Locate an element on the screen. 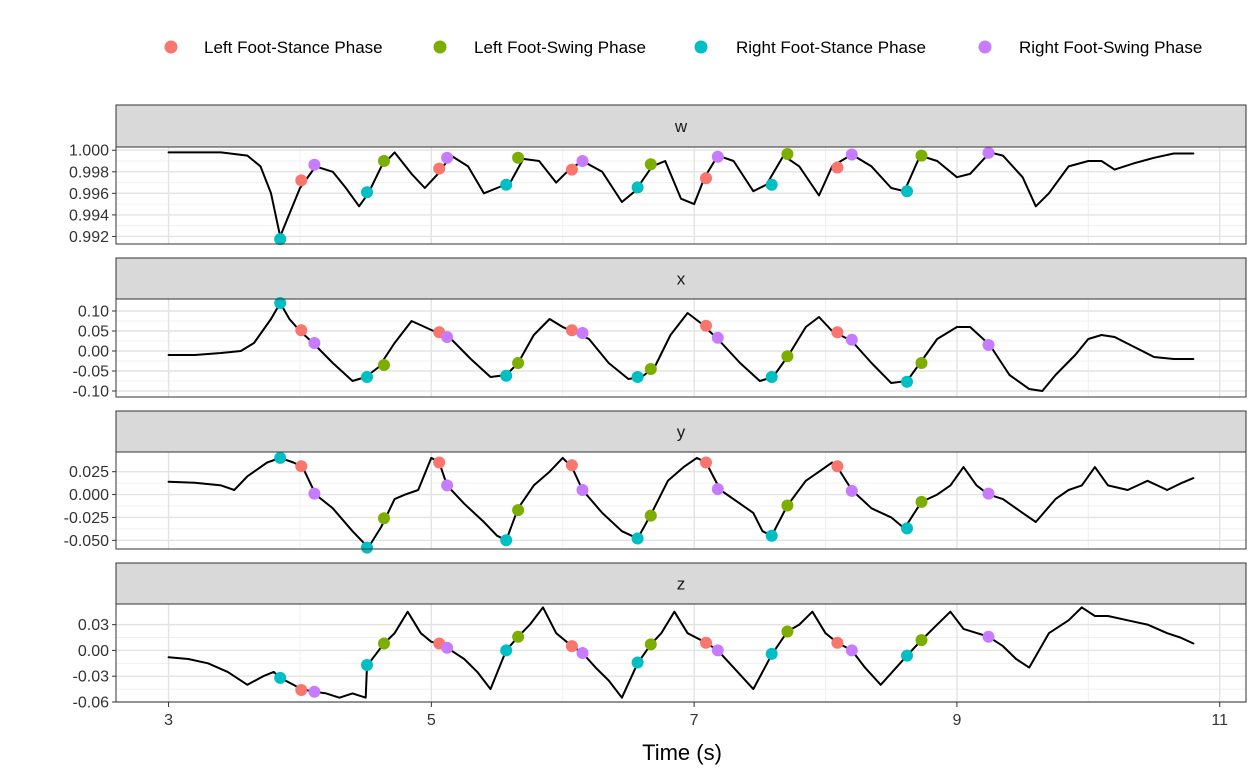  x-tick-label: 3 is located at coordinates (168, 720).